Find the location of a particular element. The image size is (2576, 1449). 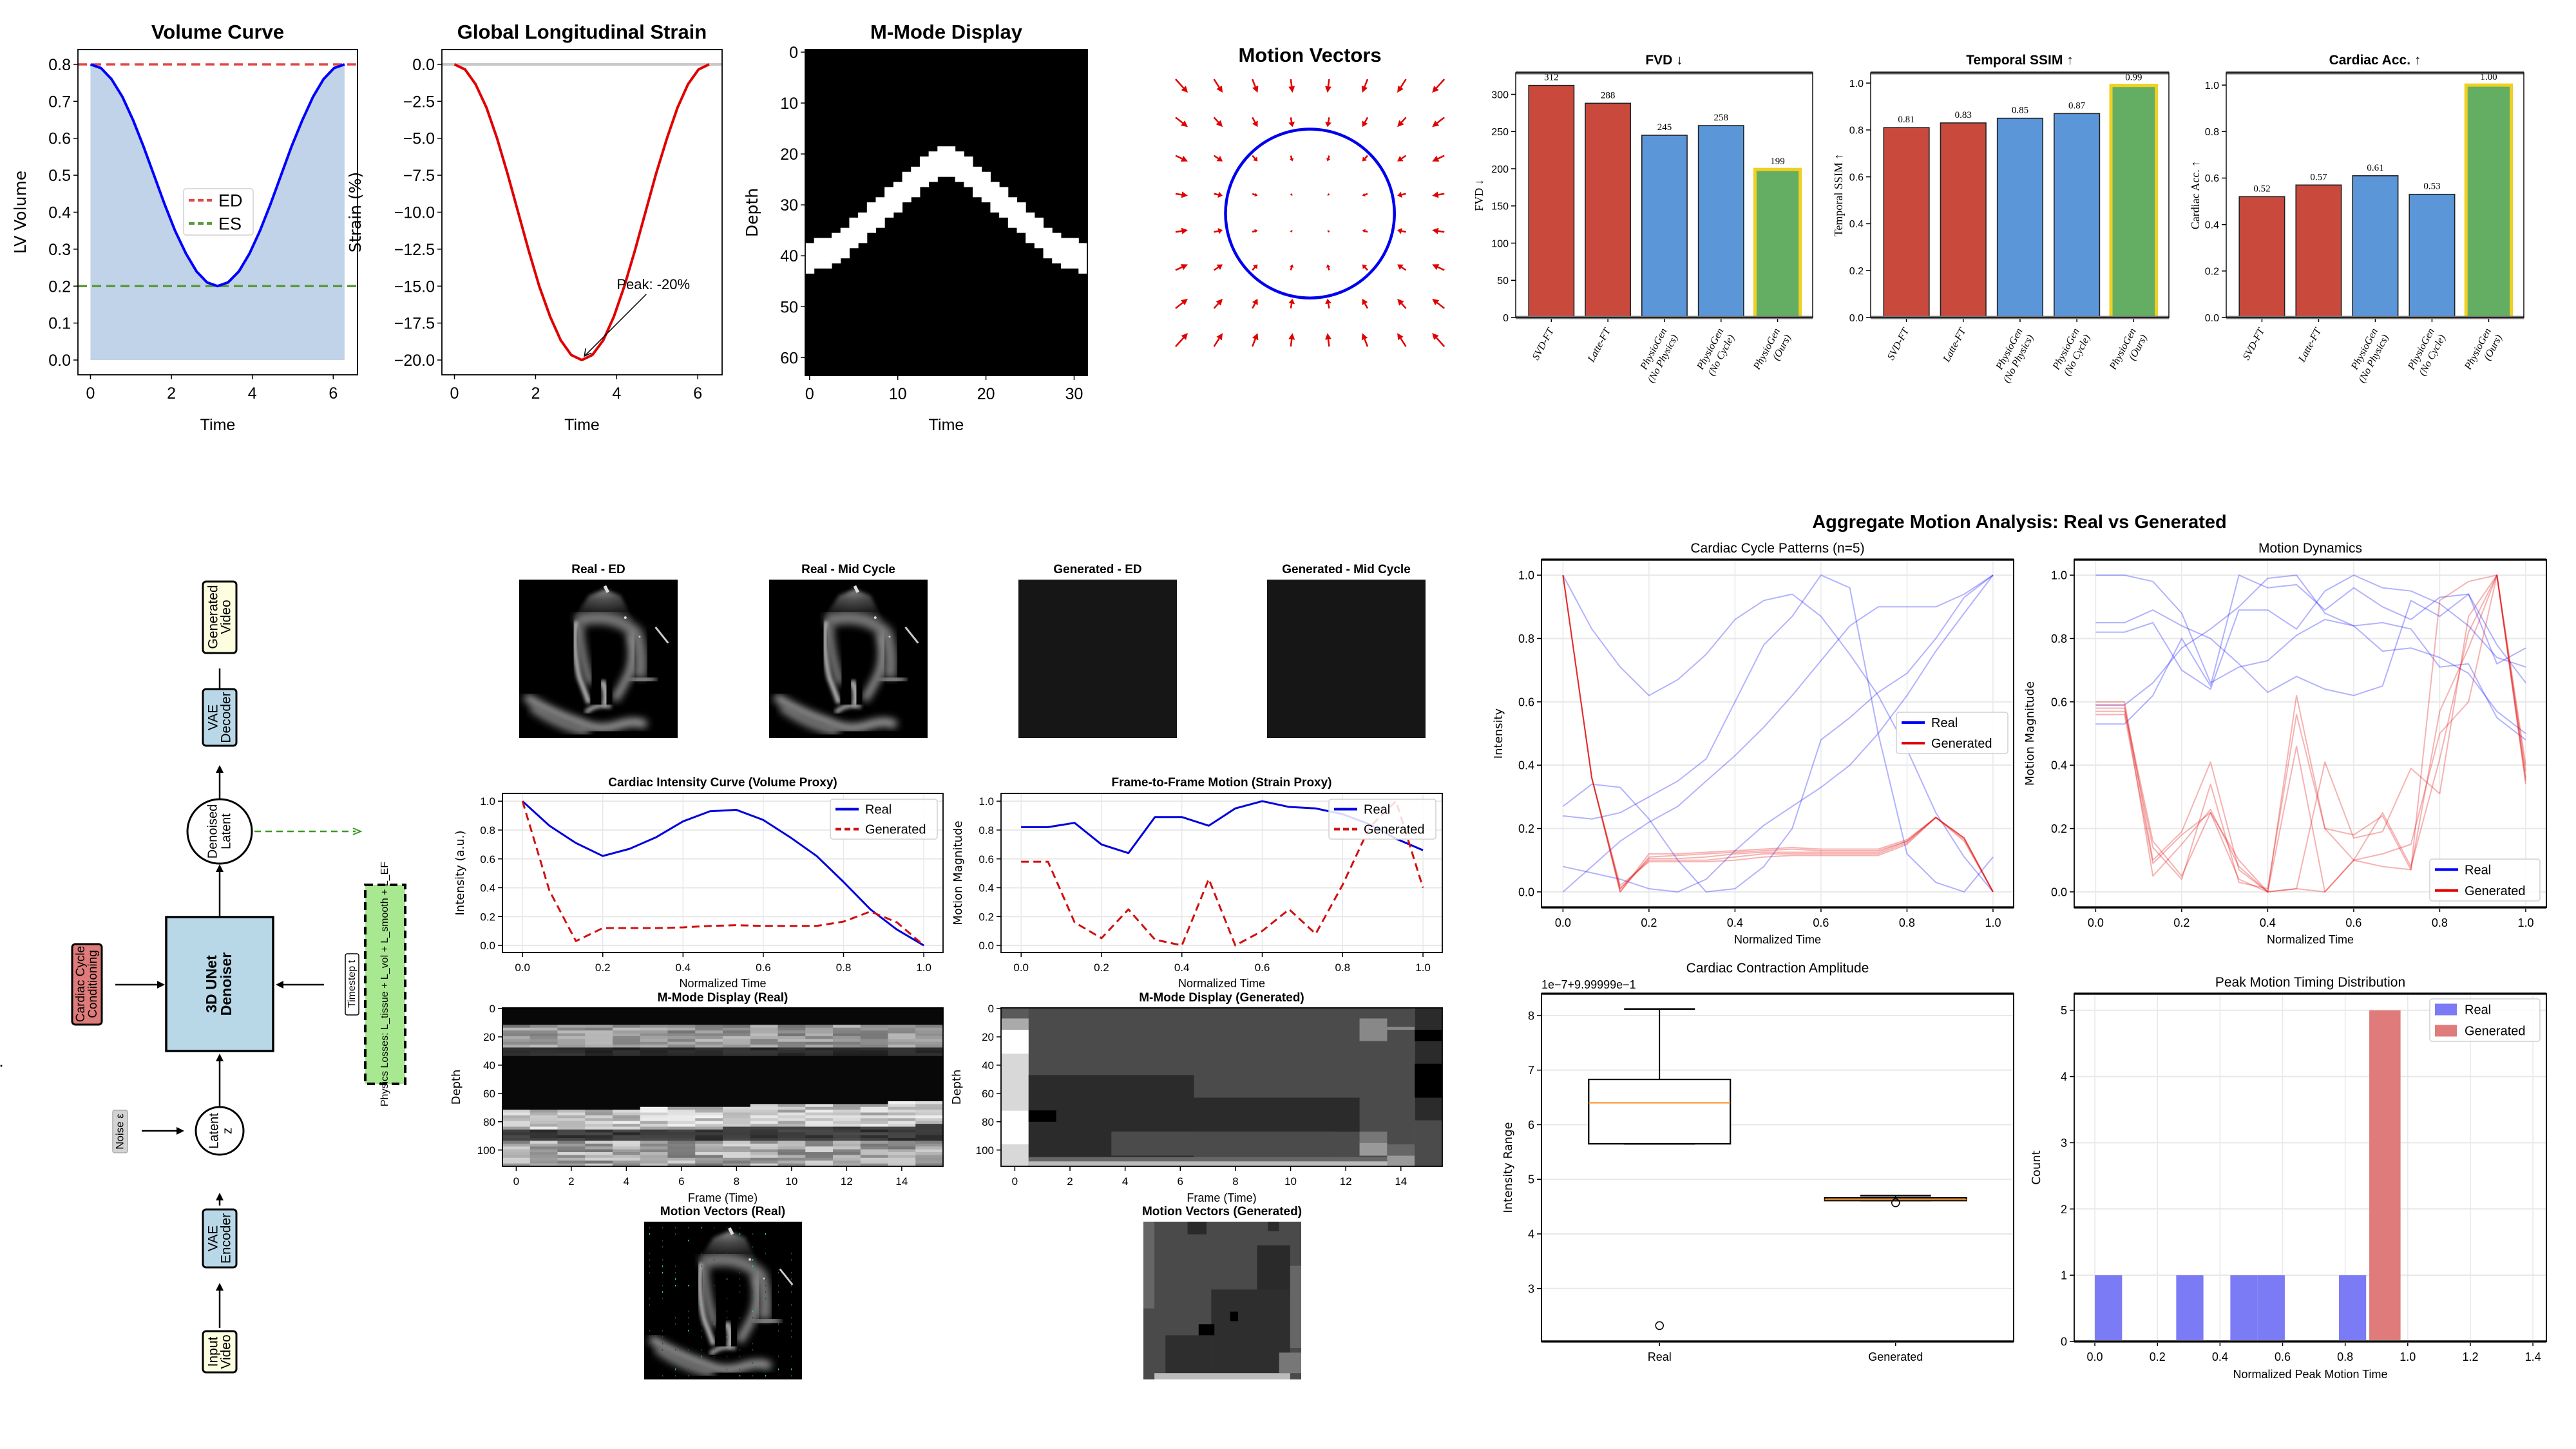

y-tick-label: −10.0 is located at coordinates (414, 213).